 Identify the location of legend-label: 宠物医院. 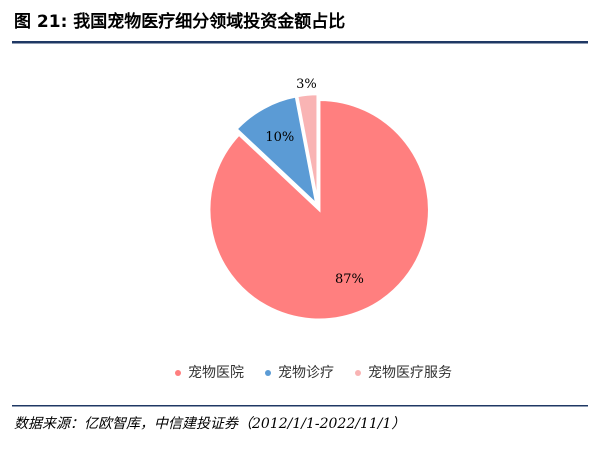
(216, 373).